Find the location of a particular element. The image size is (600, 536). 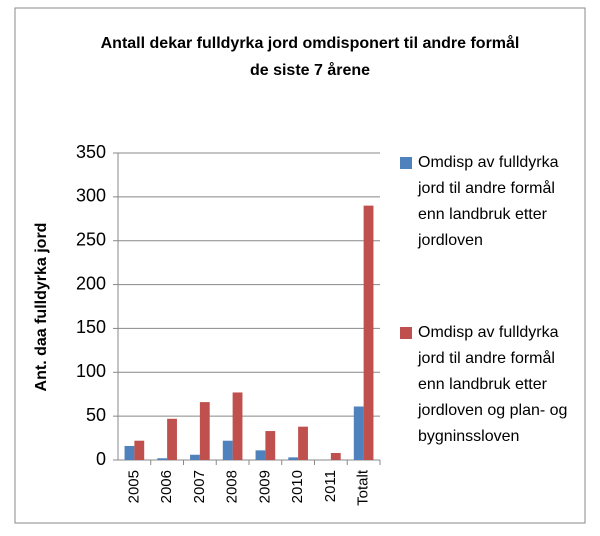

x-tick-label: Totalt is located at coordinates (363, 487).